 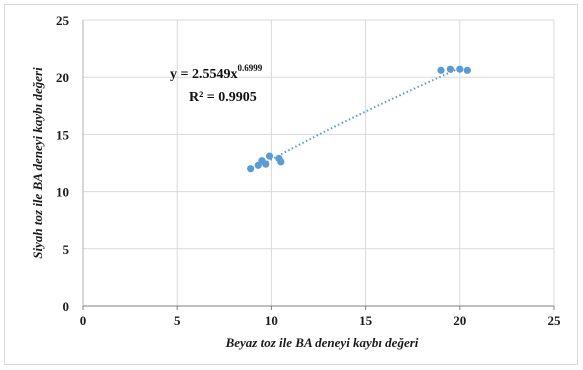 What do you see at coordinates (66, 249) in the screenshot?
I see `y-tick-label: 5` at bounding box center [66, 249].